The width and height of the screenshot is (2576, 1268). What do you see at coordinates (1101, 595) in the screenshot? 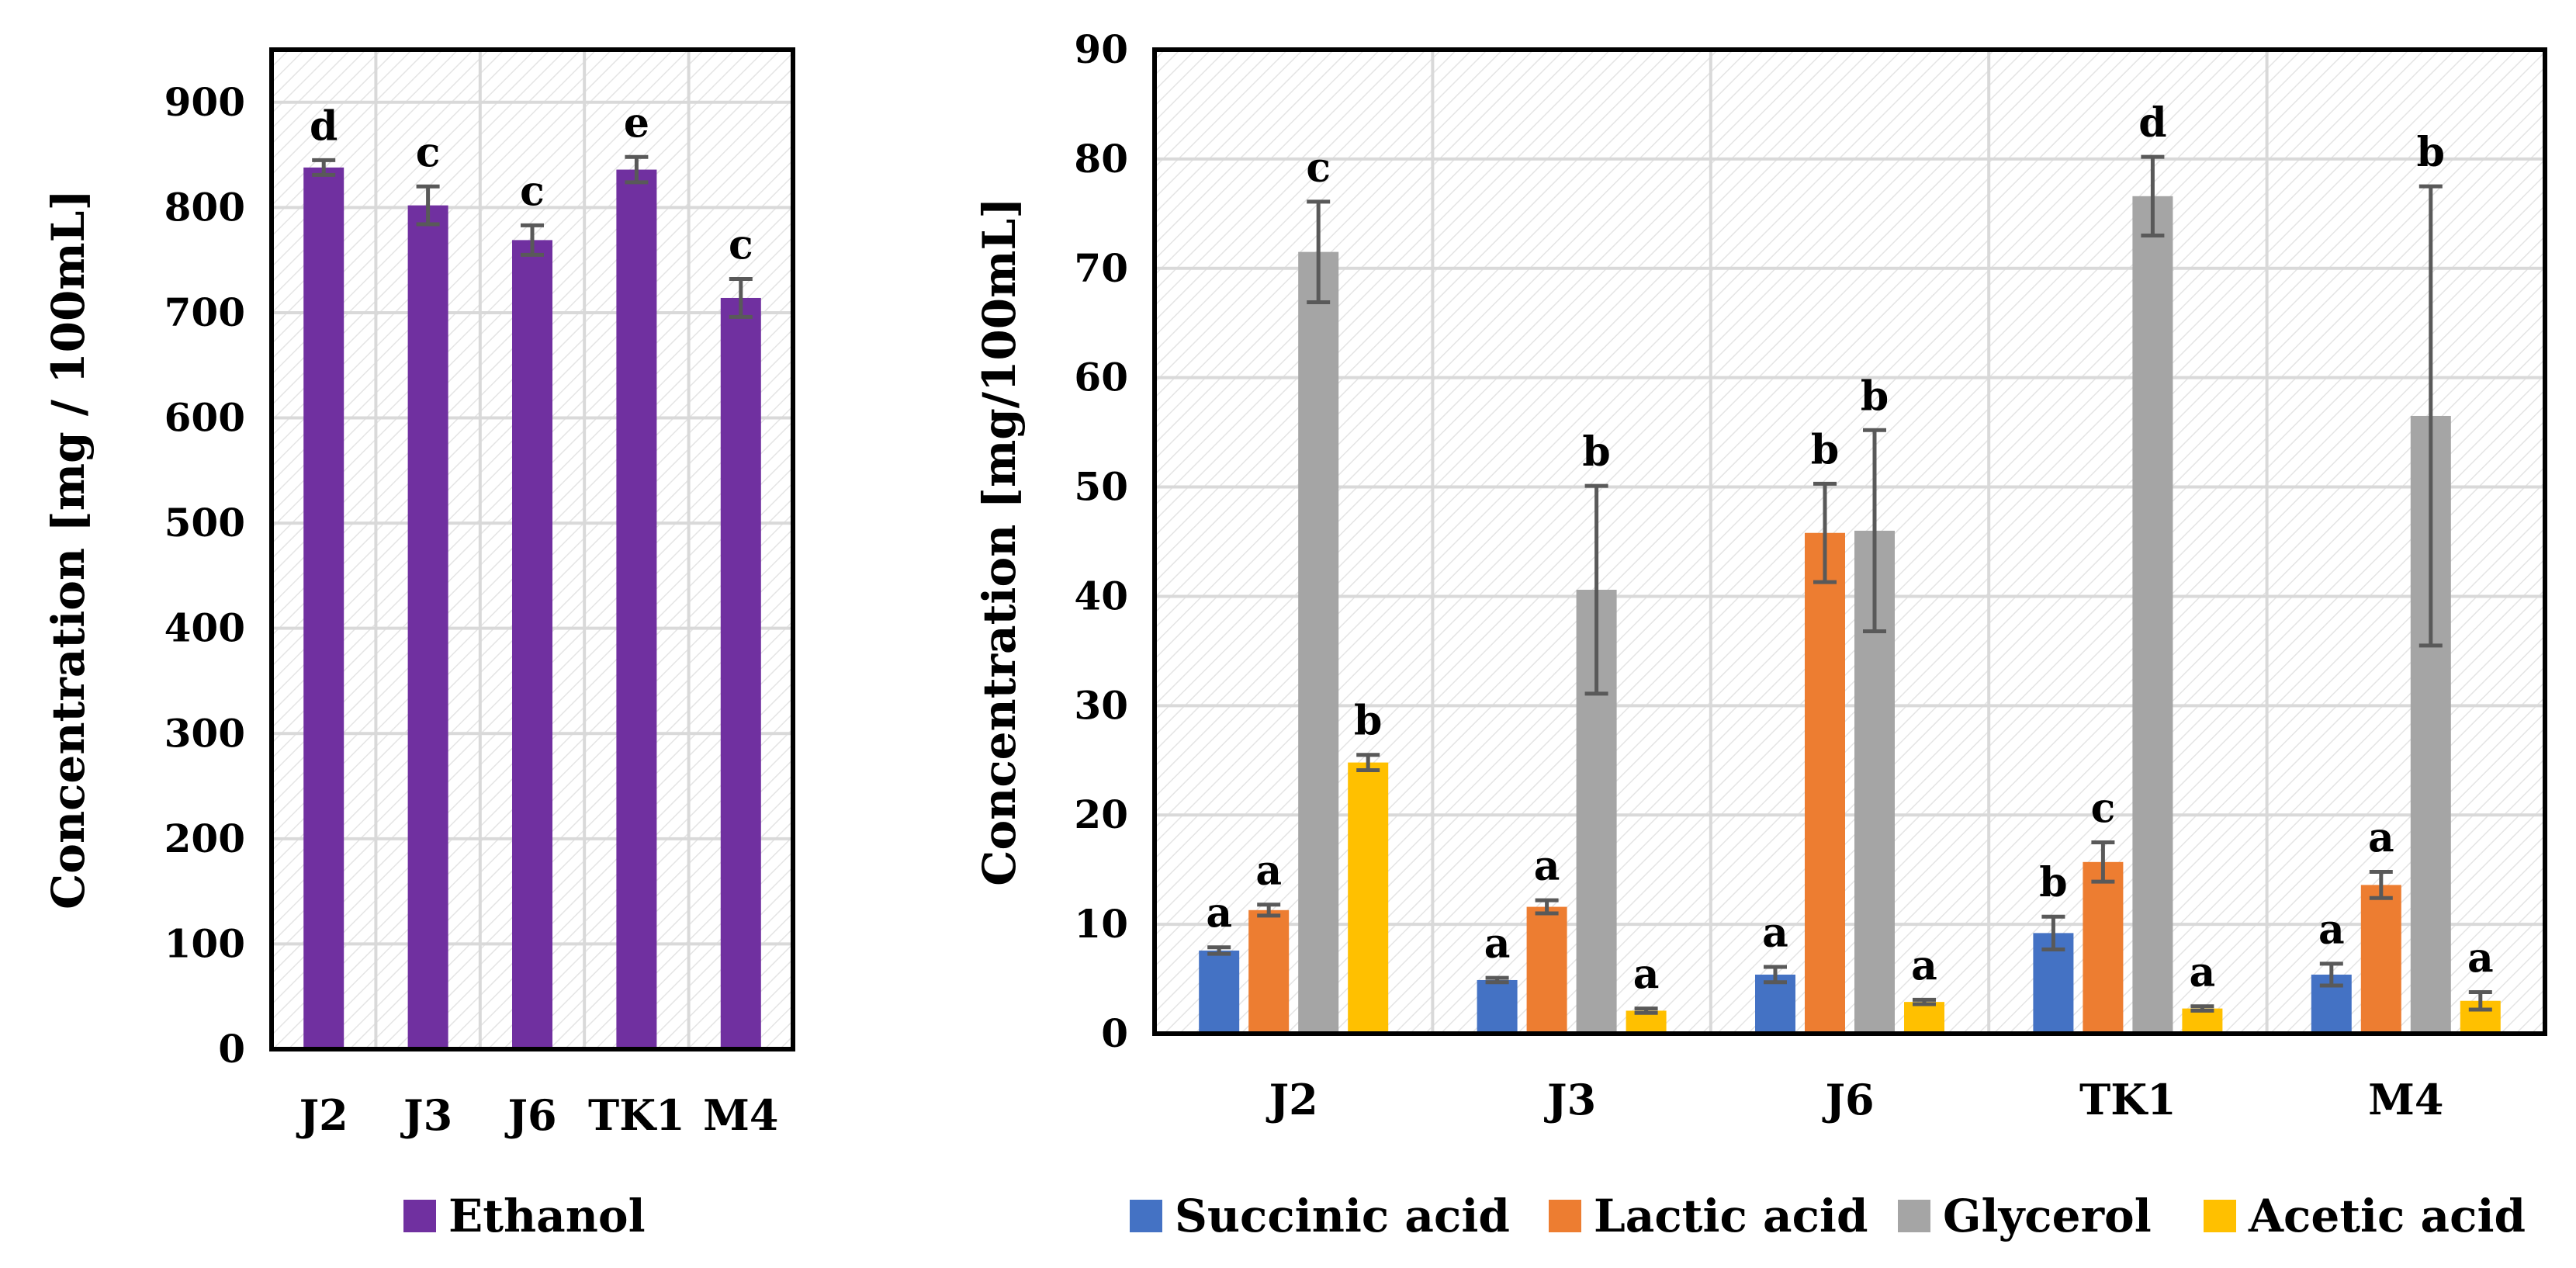
I see `acids-y-tick-label: 40` at bounding box center [1101, 595].